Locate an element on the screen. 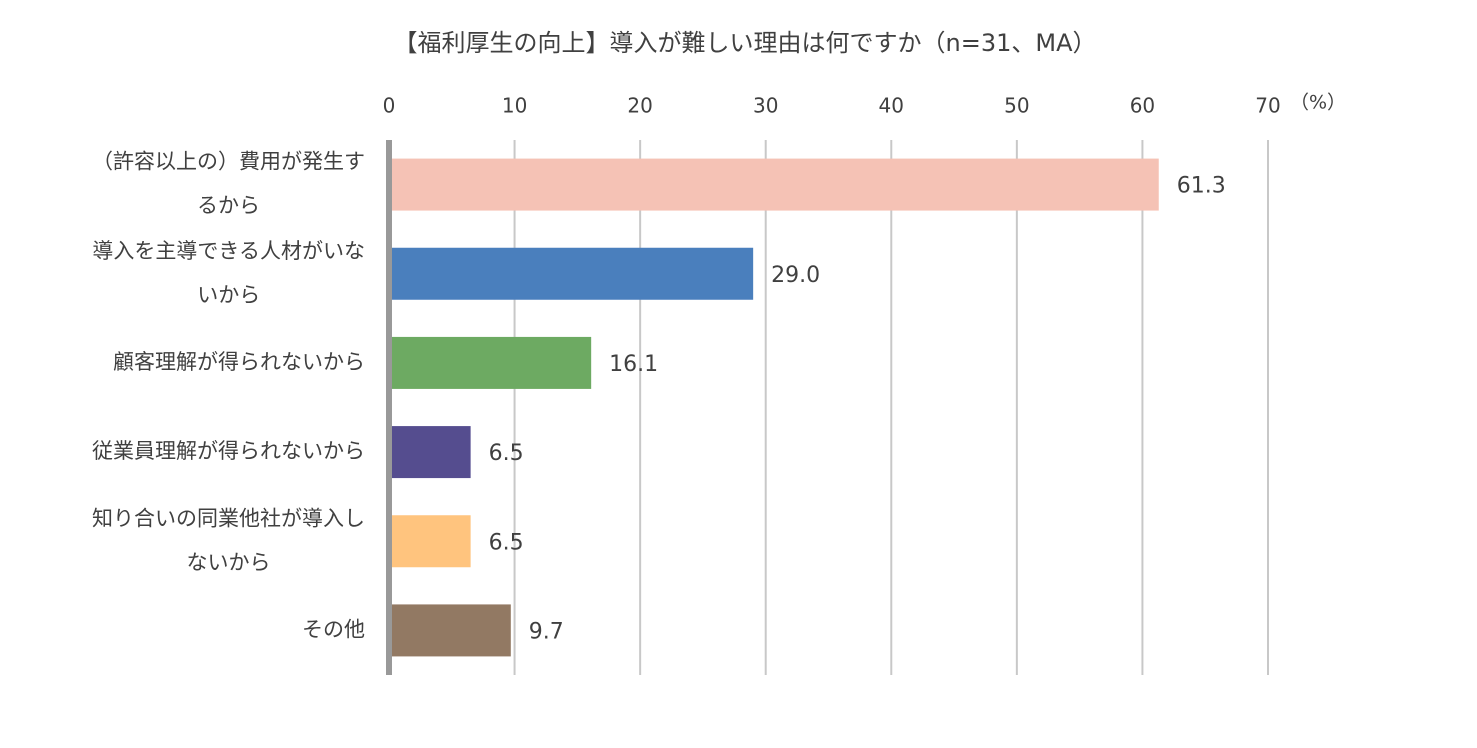 The height and width of the screenshot is (748, 1477). label-line: ないから is located at coordinates (229, 562).